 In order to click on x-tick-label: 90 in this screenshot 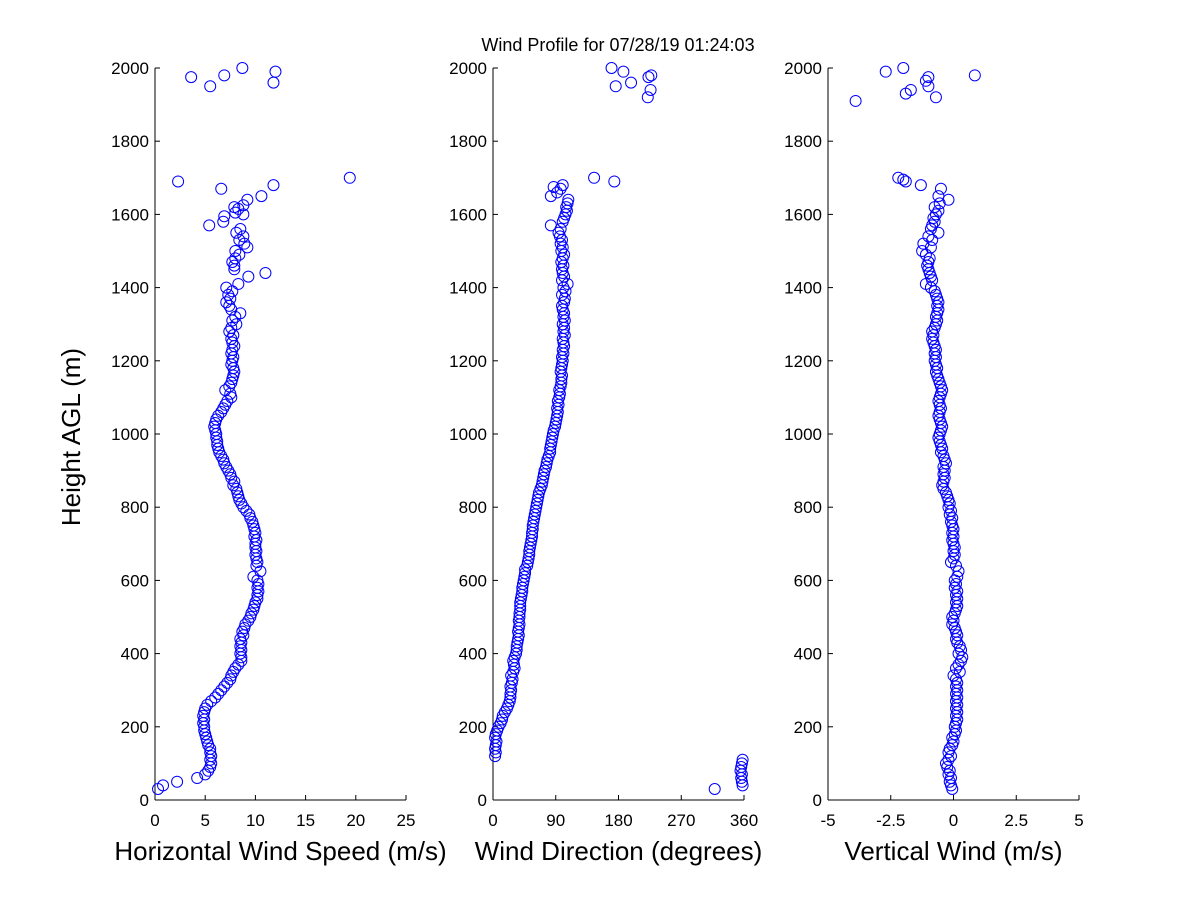, I will do `click(555, 820)`.